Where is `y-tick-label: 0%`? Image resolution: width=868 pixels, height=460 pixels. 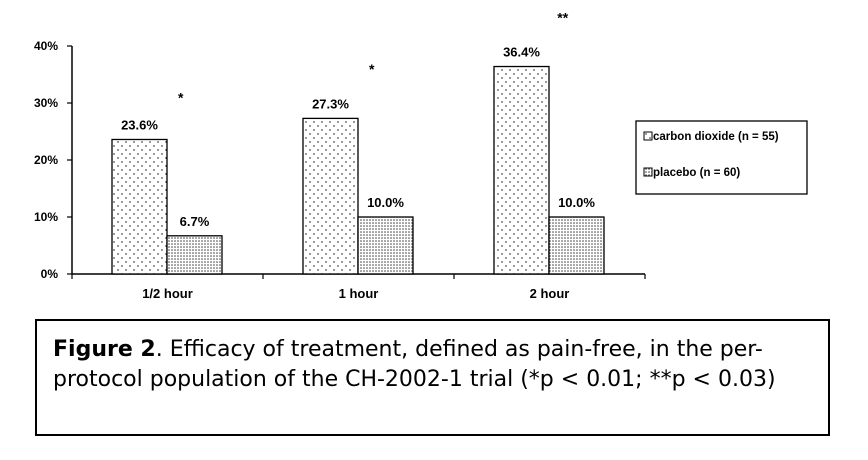
y-tick-label: 0% is located at coordinates (50, 274).